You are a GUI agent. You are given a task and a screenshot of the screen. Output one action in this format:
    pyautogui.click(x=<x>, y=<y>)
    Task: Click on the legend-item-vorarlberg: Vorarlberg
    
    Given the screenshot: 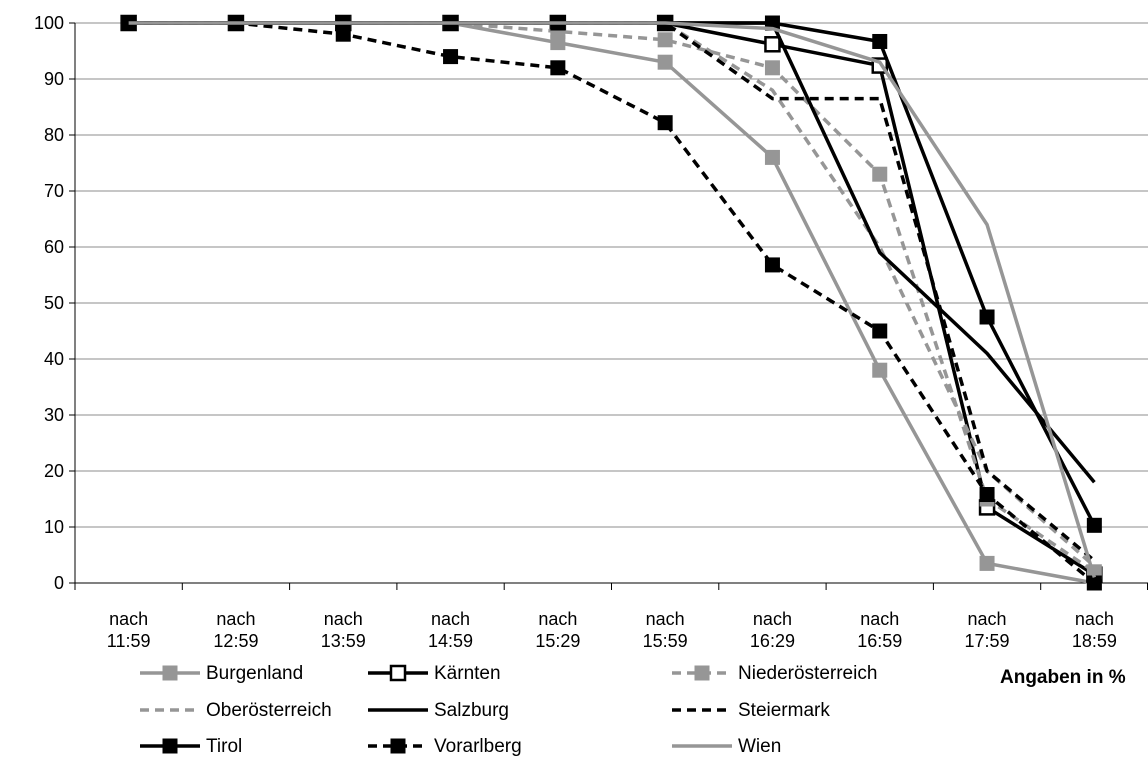 What is the action you would take?
    pyautogui.click(x=445, y=746)
    